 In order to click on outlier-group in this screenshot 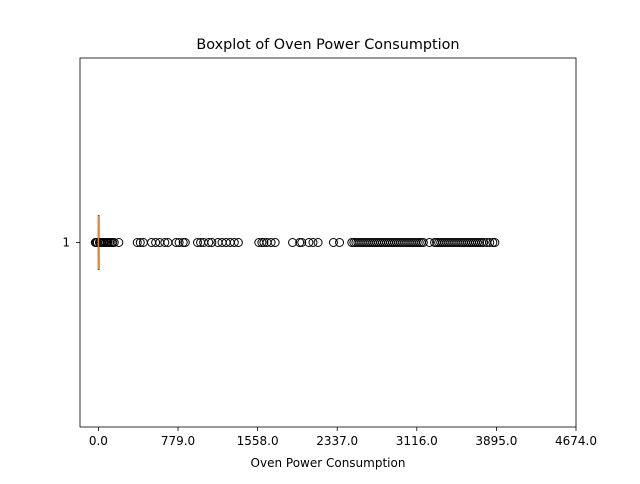, I will do `click(295, 242)`.